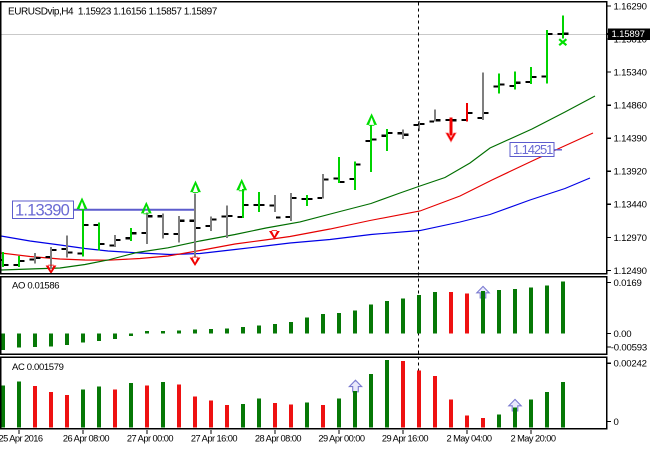 This screenshot has width=650, height=450. I want to click on svg-text: 1.14251, so click(533, 149).